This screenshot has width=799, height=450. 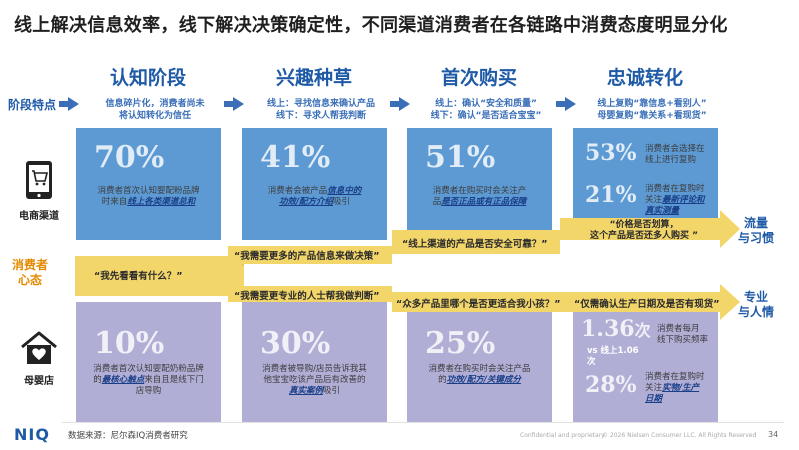 I want to click on side-note-traffic: 流量 与习惯, so click(x=756, y=230).